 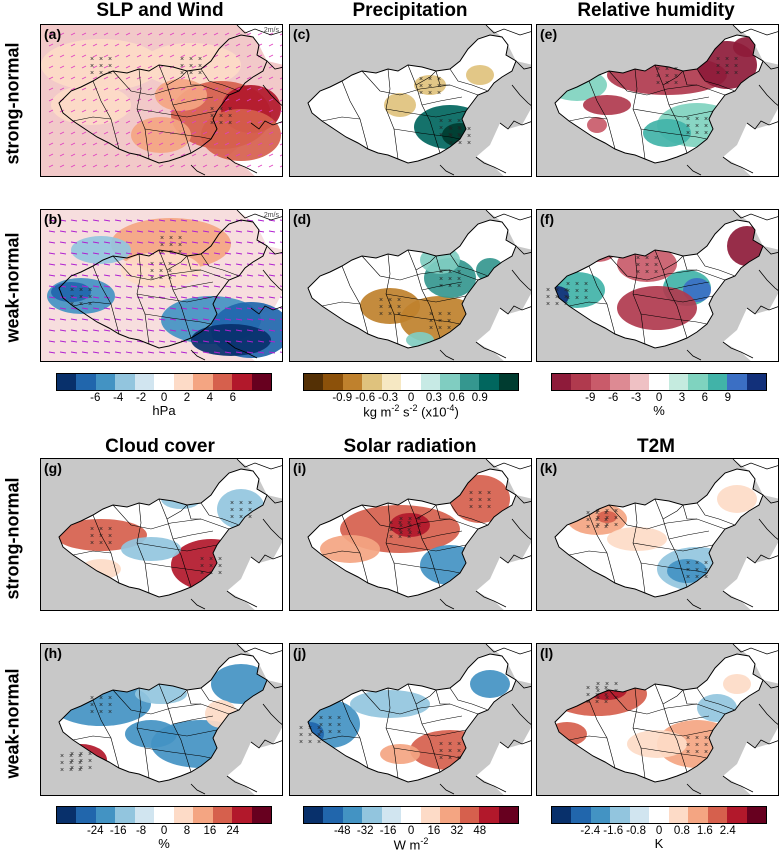 What do you see at coordinates (590, 398) in the screenshot?
I see `colorbar-tick-label: -9` at bounding box center [590, 398].